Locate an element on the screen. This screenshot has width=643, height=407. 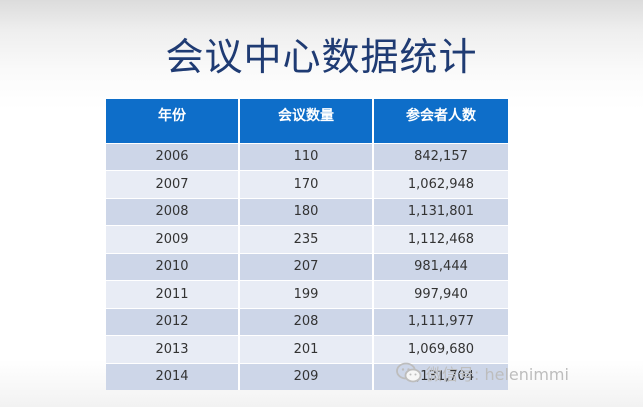
header-meeting-count: 会议数量 is located at coordinates (305, 121).